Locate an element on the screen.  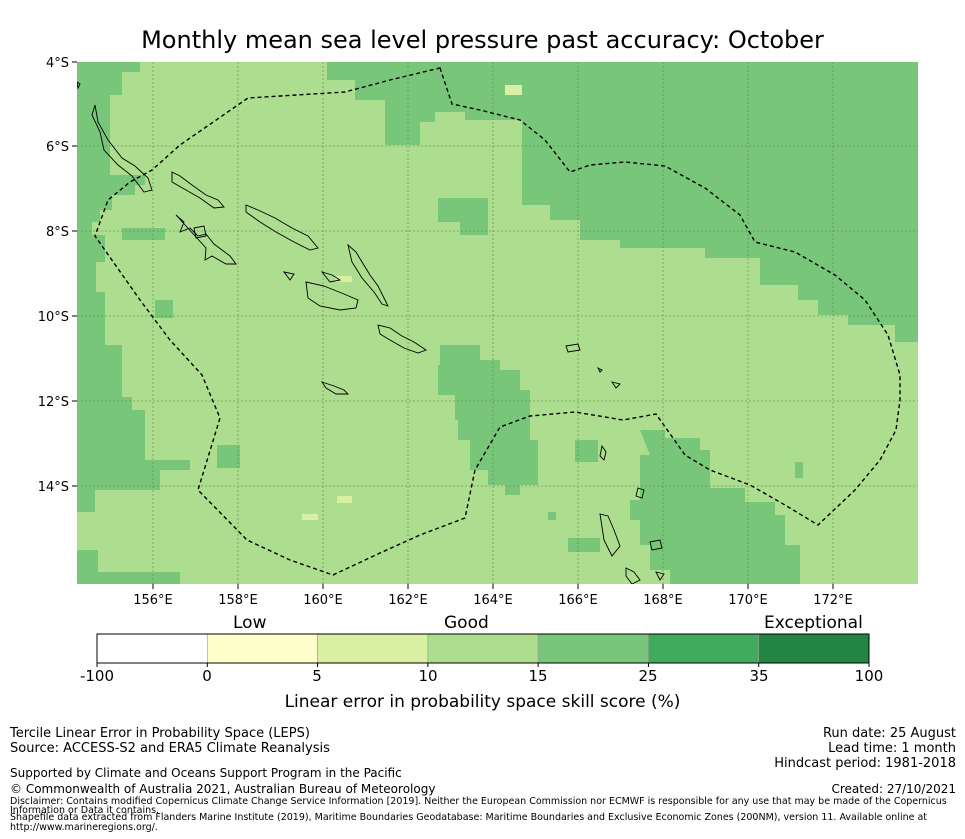
lon-tick-label: 164°E is located at coordinates (493, 600).